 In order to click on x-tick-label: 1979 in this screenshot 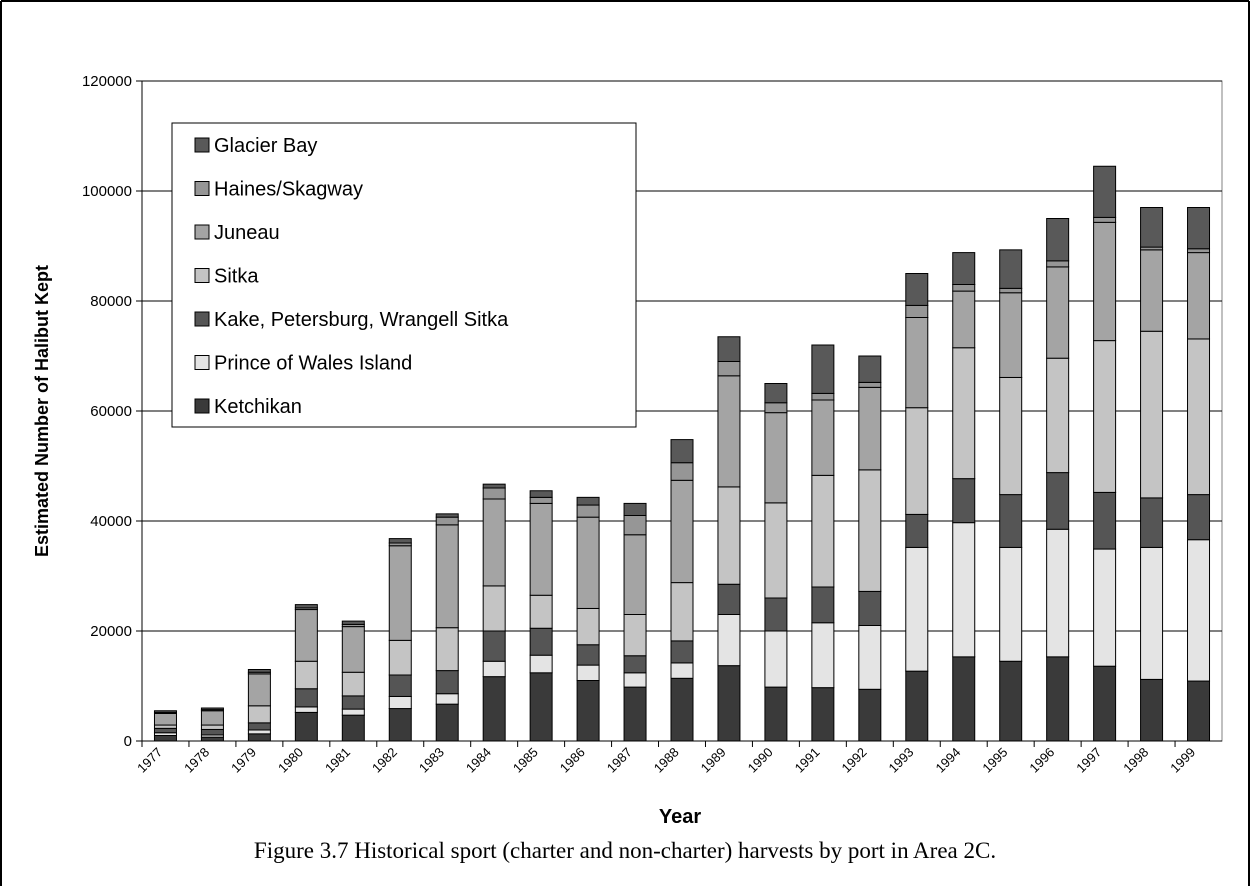, I will do `click(243, 760)`.